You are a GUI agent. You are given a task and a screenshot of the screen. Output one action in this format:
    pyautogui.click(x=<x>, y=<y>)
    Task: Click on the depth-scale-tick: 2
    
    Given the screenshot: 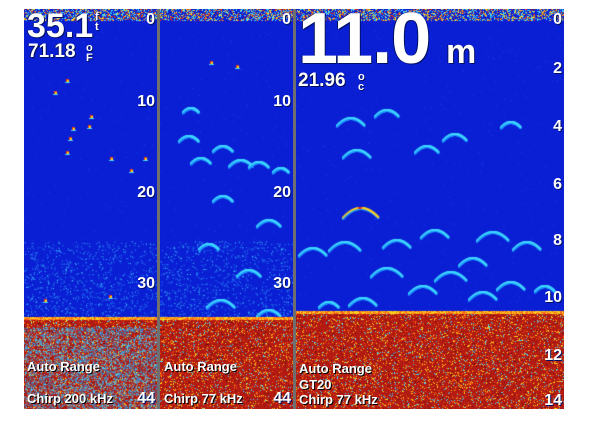 What is the action you would take?
    pyautogui.click(x=557, y=68)
    